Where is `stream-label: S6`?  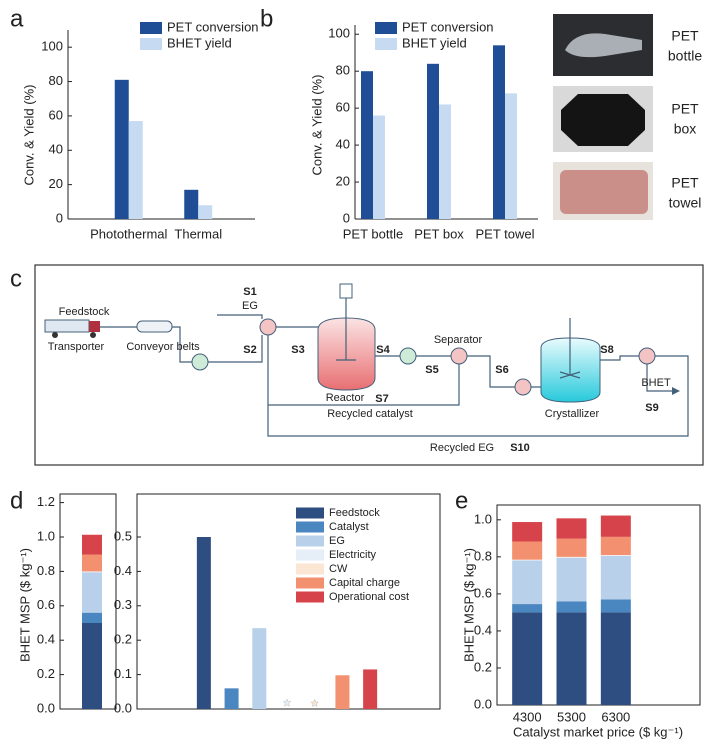 stream-label: S6 is located at coordinates (501, 370).